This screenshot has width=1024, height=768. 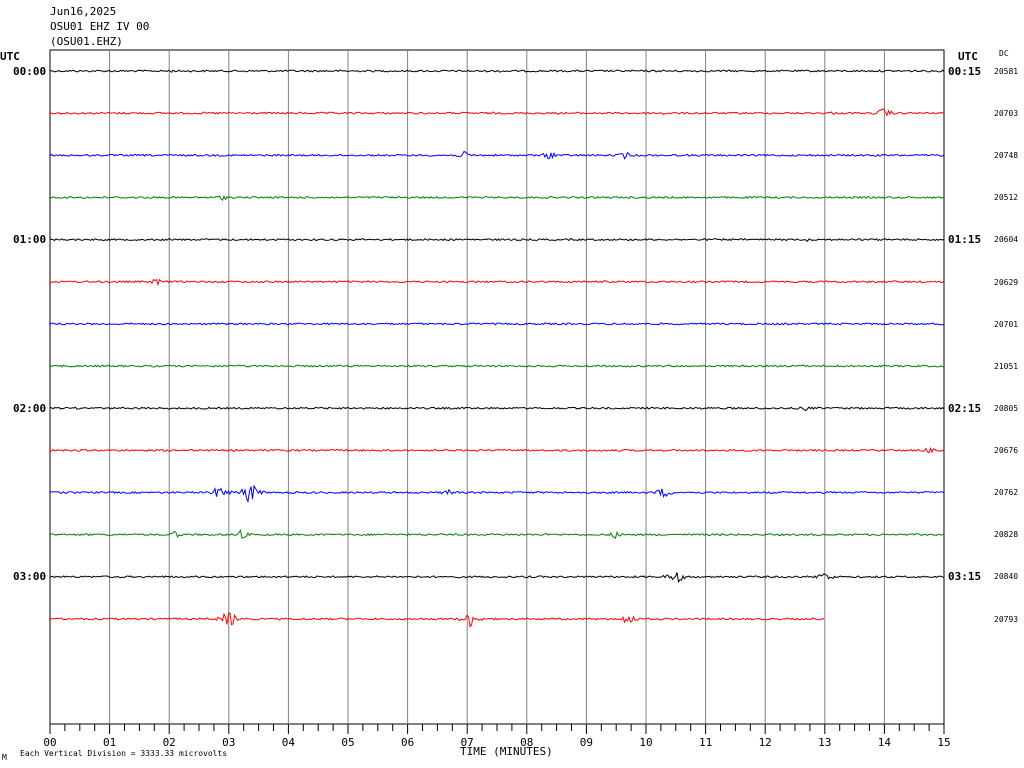 I want to click on x-tick-label: 00, so click(x=49, y=742).